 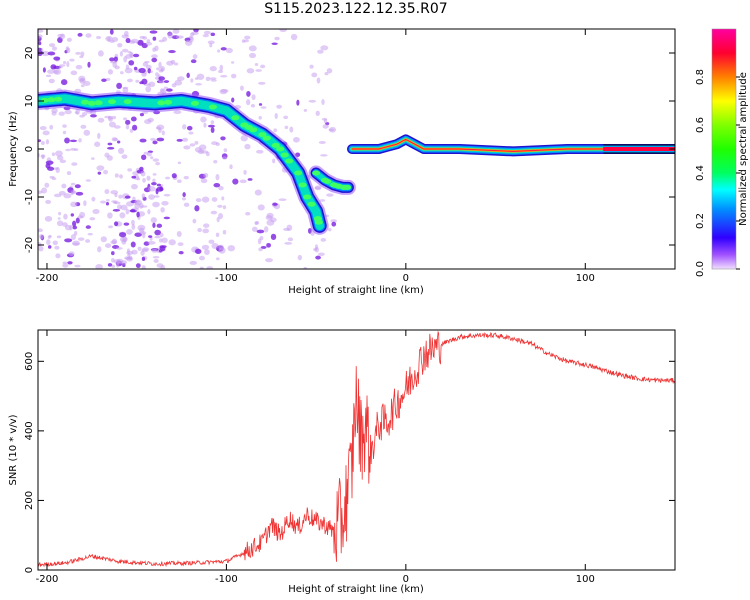 What do you see at coordinates (356, 589) in the screenshot?
I see `snr-x-axis-label: Height of straight line (km)` at bounding box center [356, 589].